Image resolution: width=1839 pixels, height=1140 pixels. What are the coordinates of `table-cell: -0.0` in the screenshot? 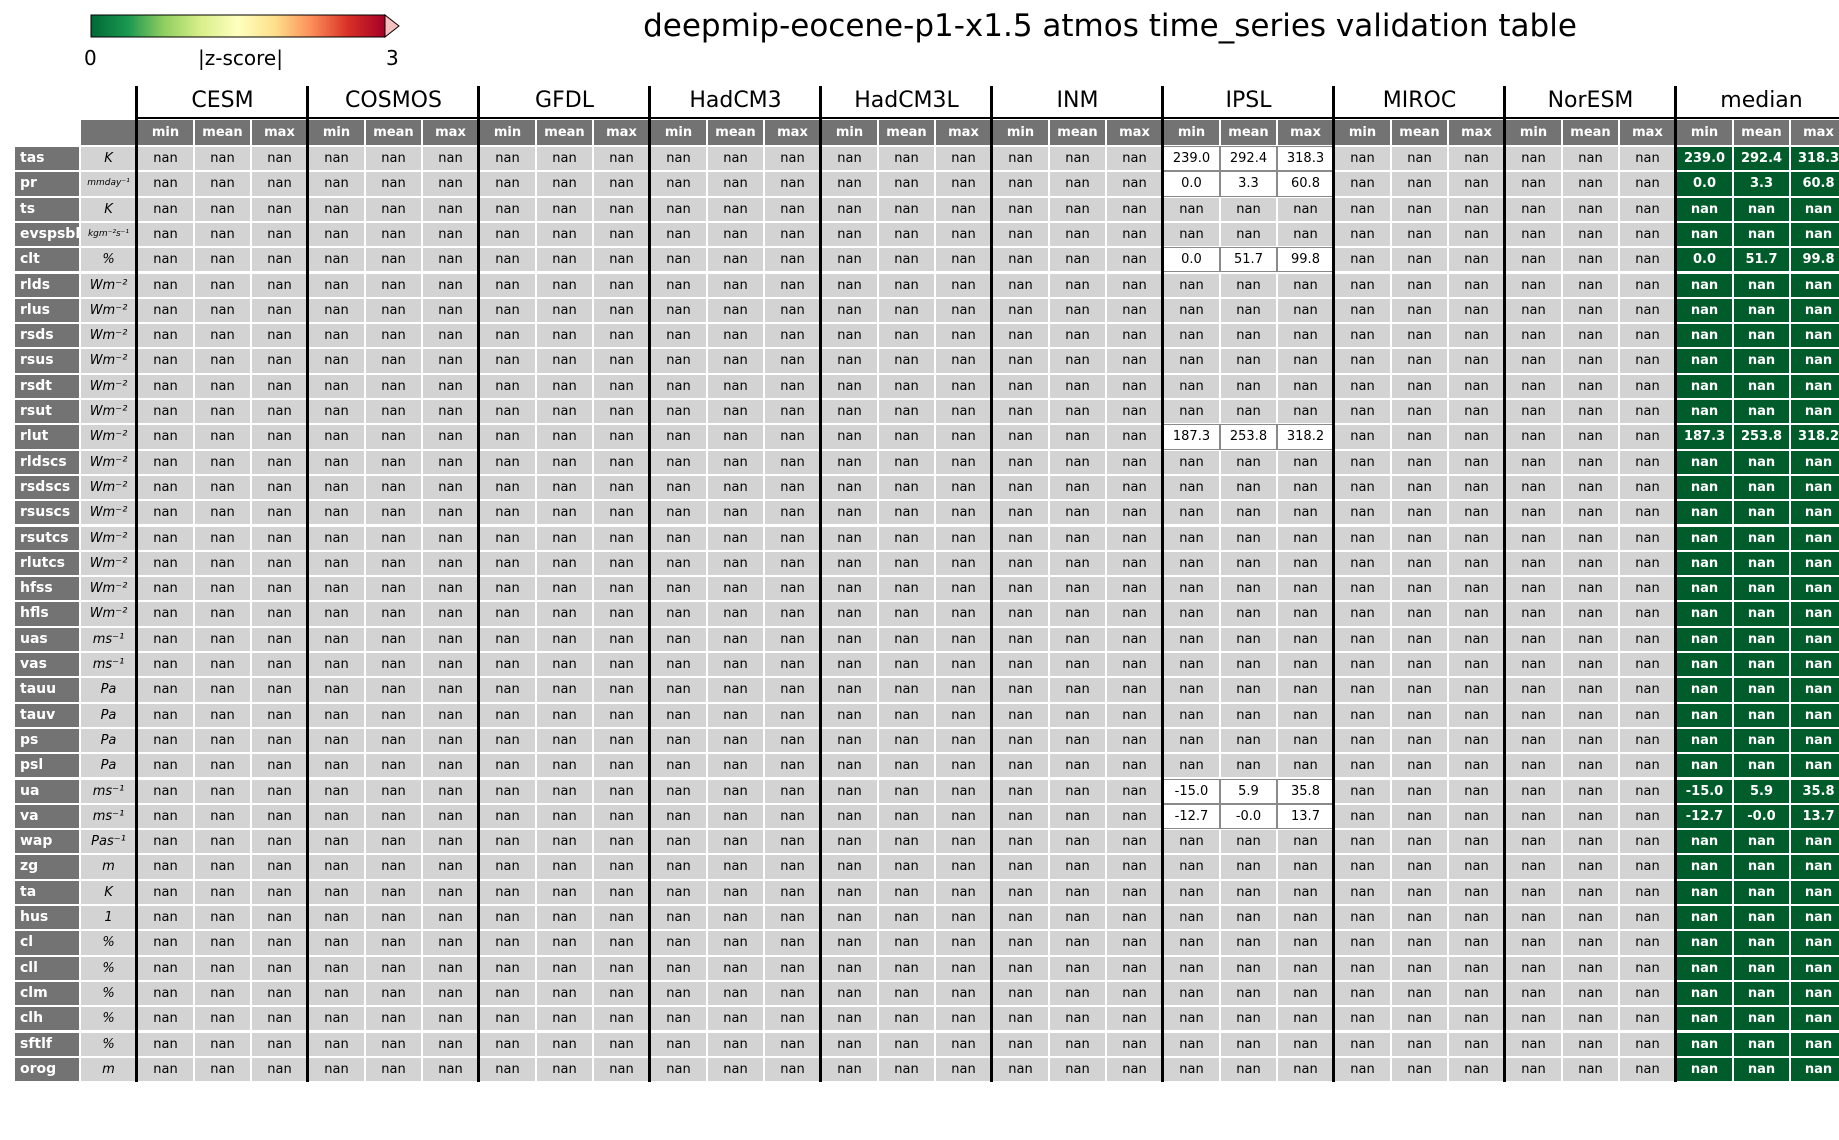 It's located at (1761, 816).